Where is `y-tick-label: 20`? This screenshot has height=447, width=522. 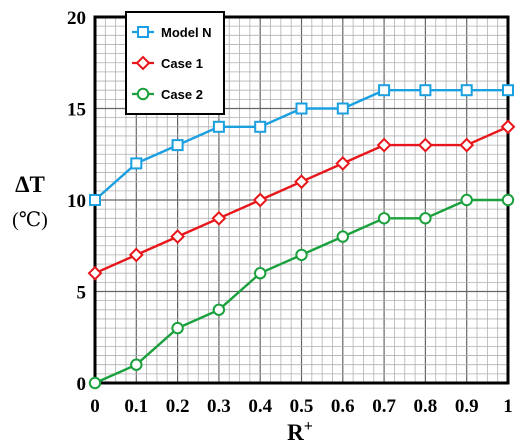
y-tick-label: 20 is located at coordinates (76, 18).